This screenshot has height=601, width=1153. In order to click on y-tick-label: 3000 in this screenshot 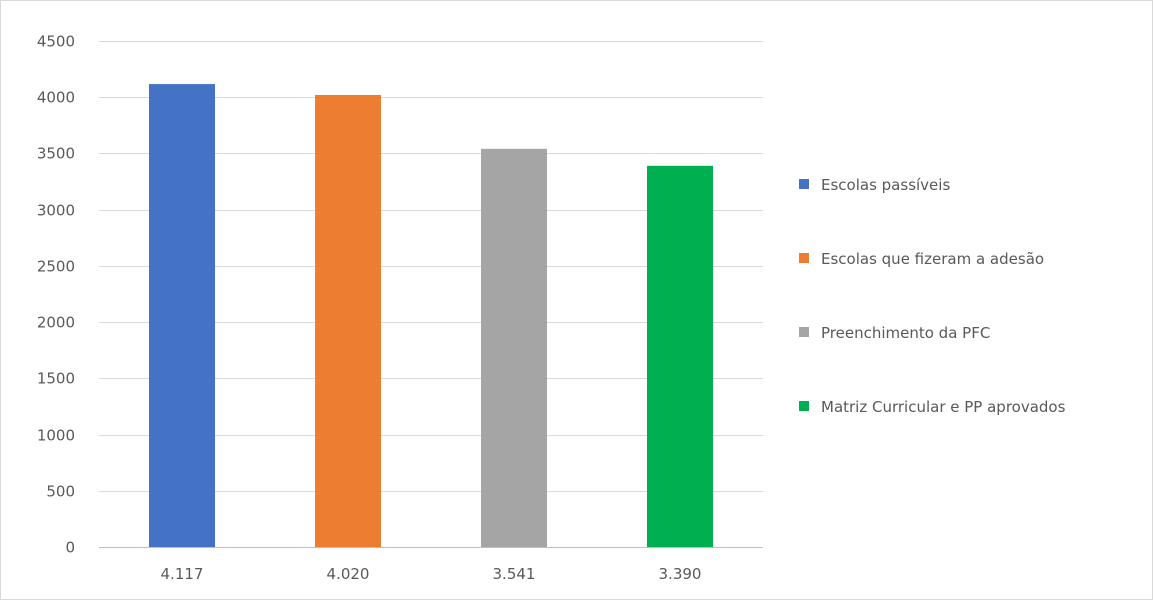, I will do `click(56, 211)`.